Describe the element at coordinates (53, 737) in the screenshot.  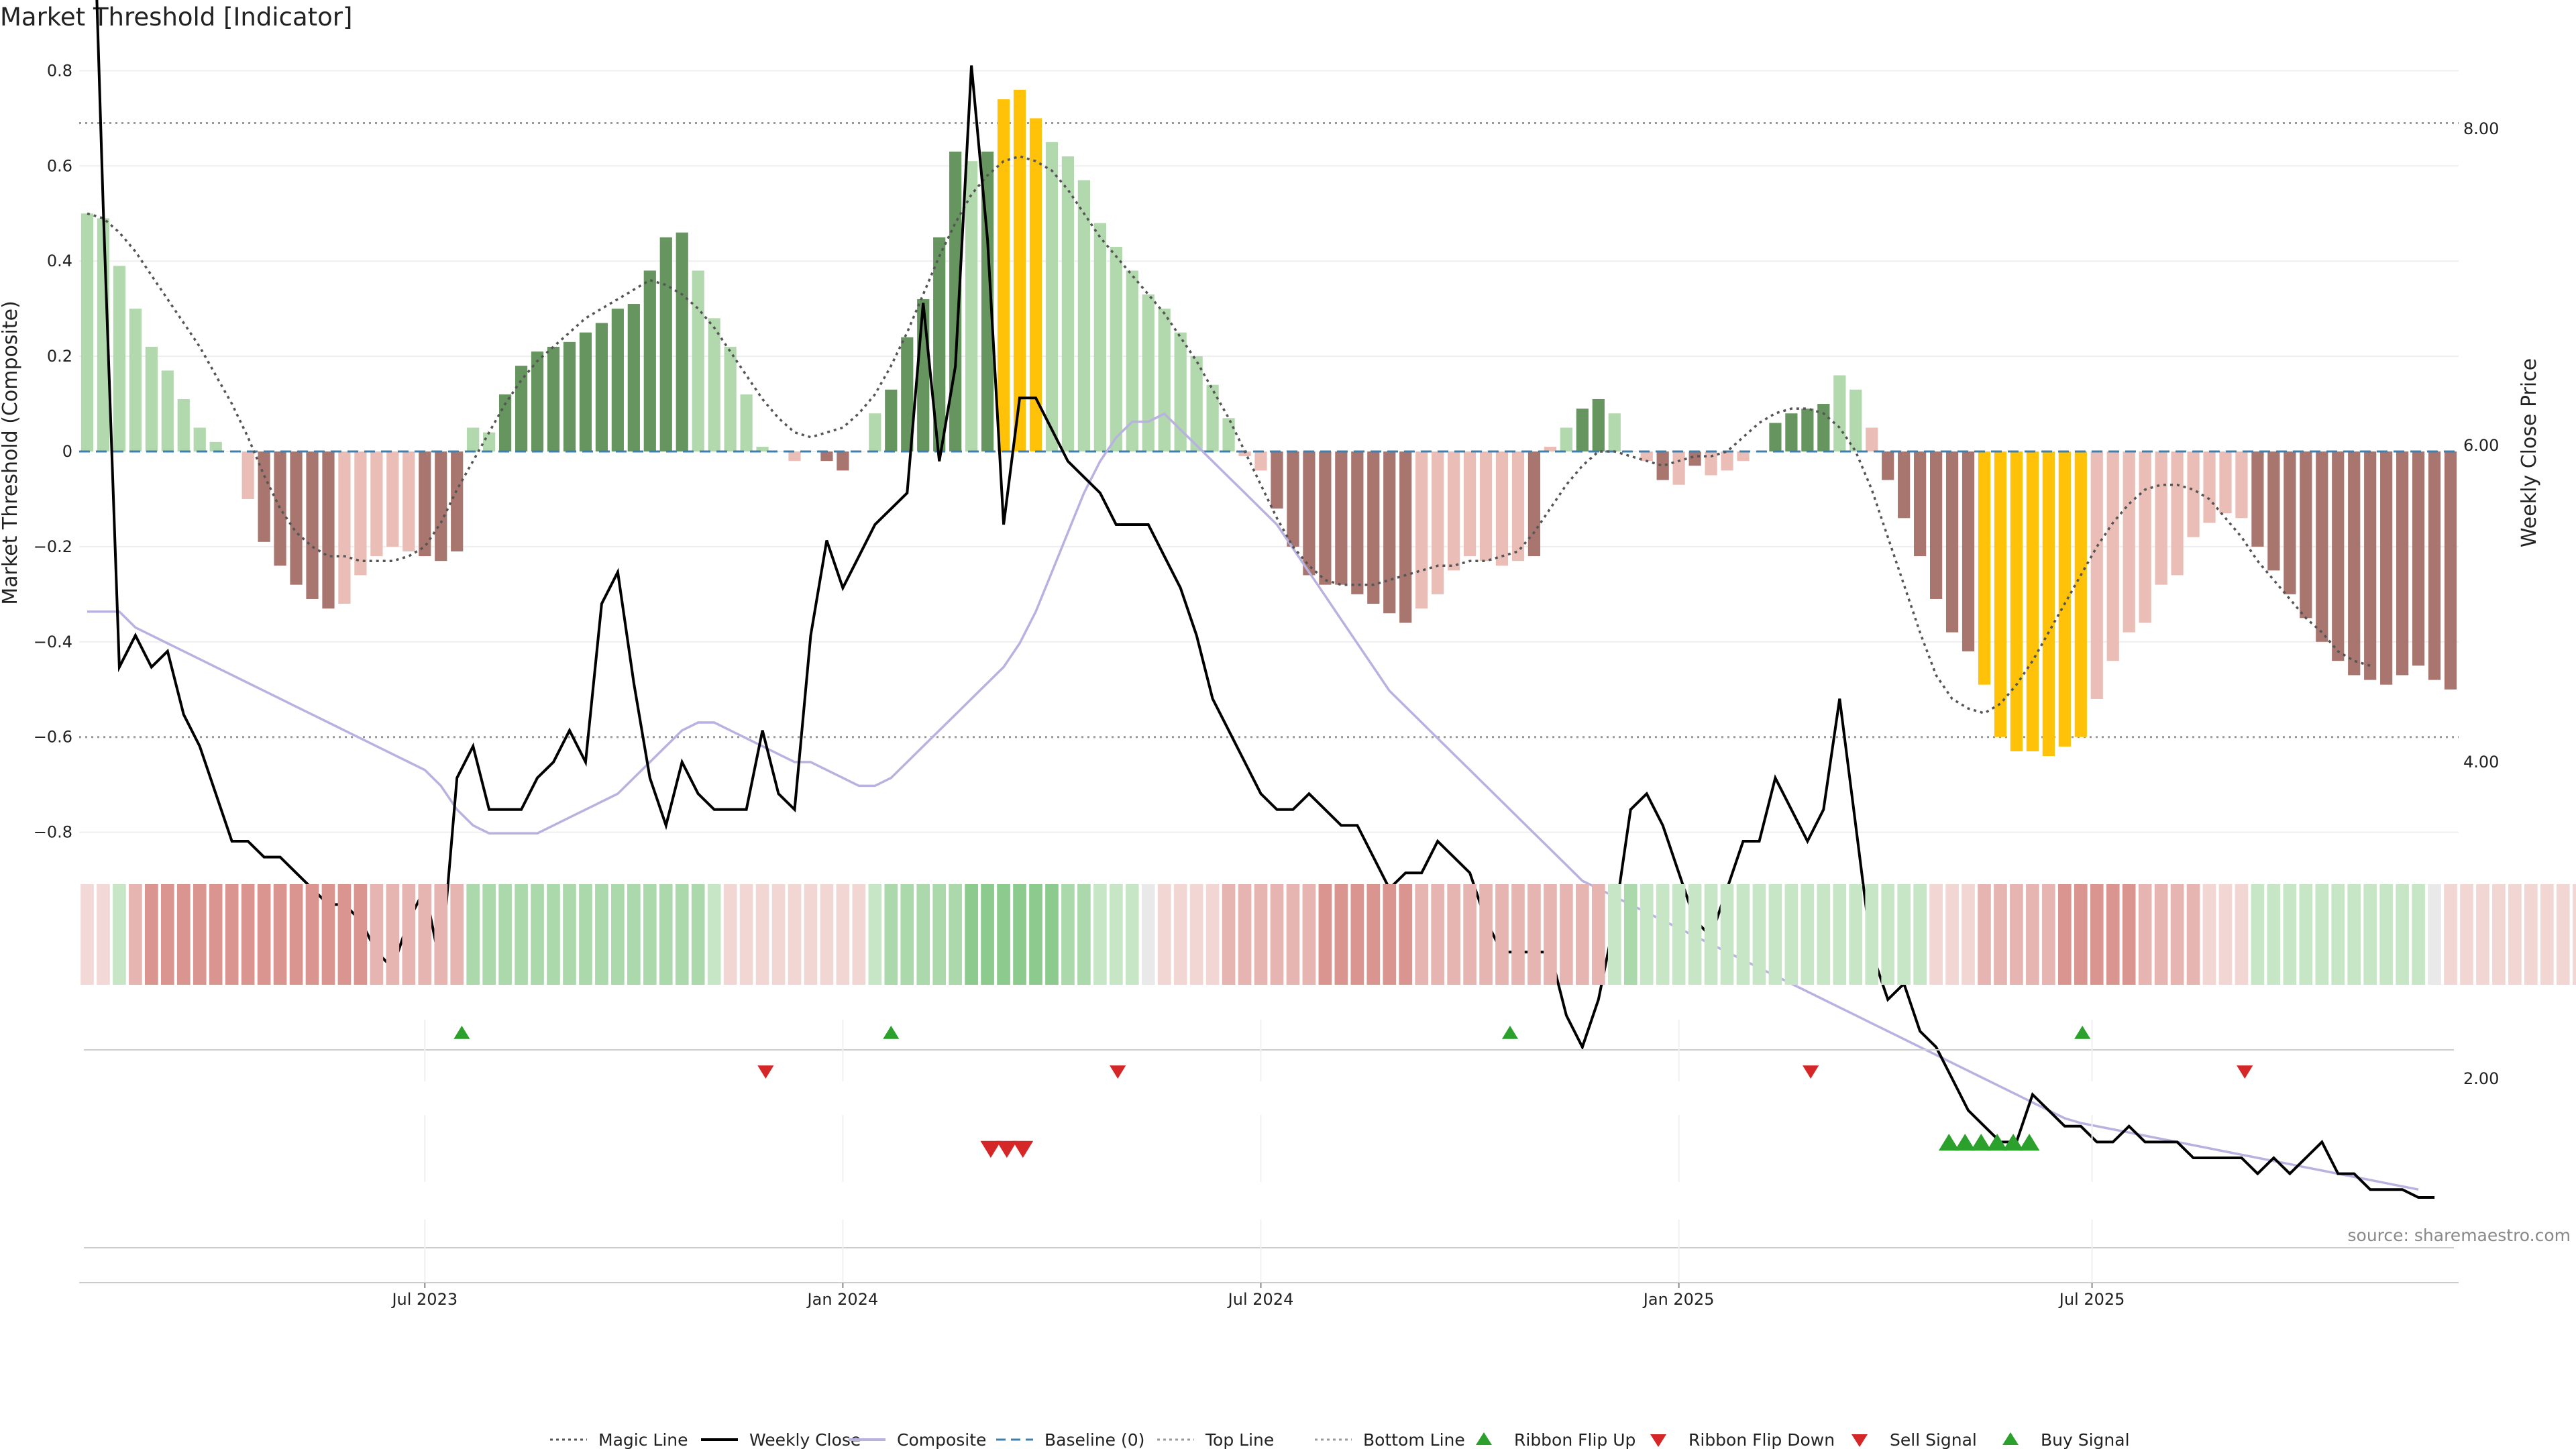
I see `y-tick-label: −0.6` at that location.